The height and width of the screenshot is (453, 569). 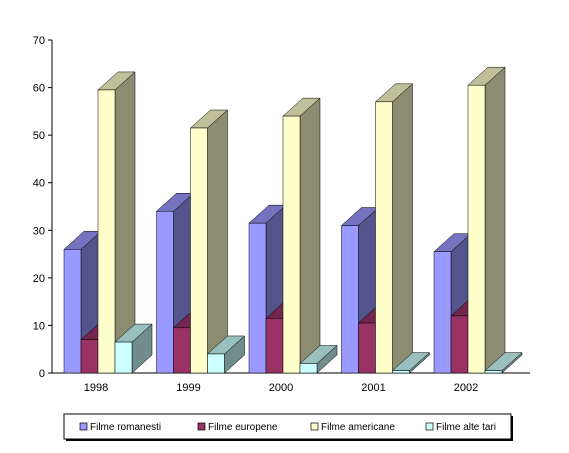 What do you see at coordinates (106, 231) in the screenshot?
I see `bar-filme-americane-1998` at bounding box center [106, 231].